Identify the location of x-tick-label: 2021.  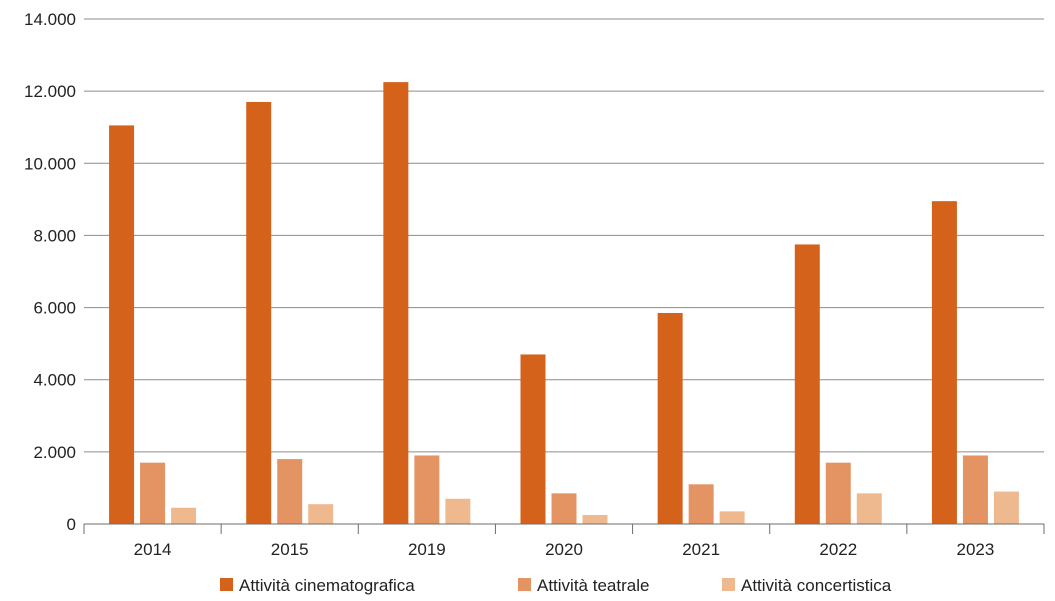
(701, 549).